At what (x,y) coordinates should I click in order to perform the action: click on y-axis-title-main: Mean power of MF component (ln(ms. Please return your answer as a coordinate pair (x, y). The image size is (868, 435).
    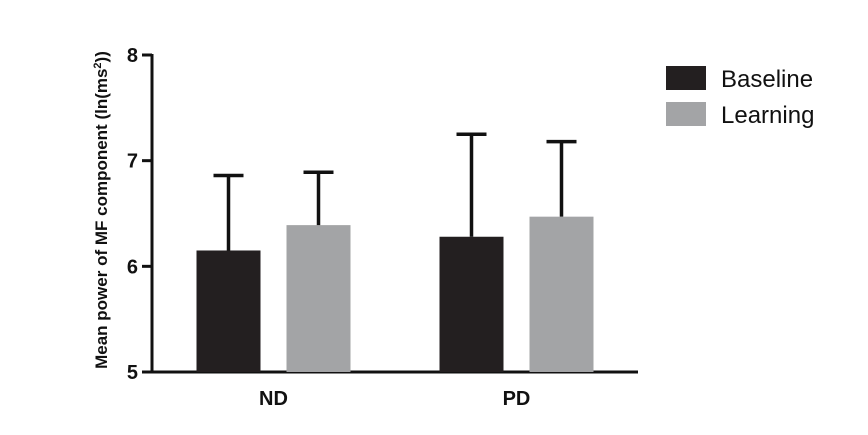
    Looking at the image, I should click on (101, 219).